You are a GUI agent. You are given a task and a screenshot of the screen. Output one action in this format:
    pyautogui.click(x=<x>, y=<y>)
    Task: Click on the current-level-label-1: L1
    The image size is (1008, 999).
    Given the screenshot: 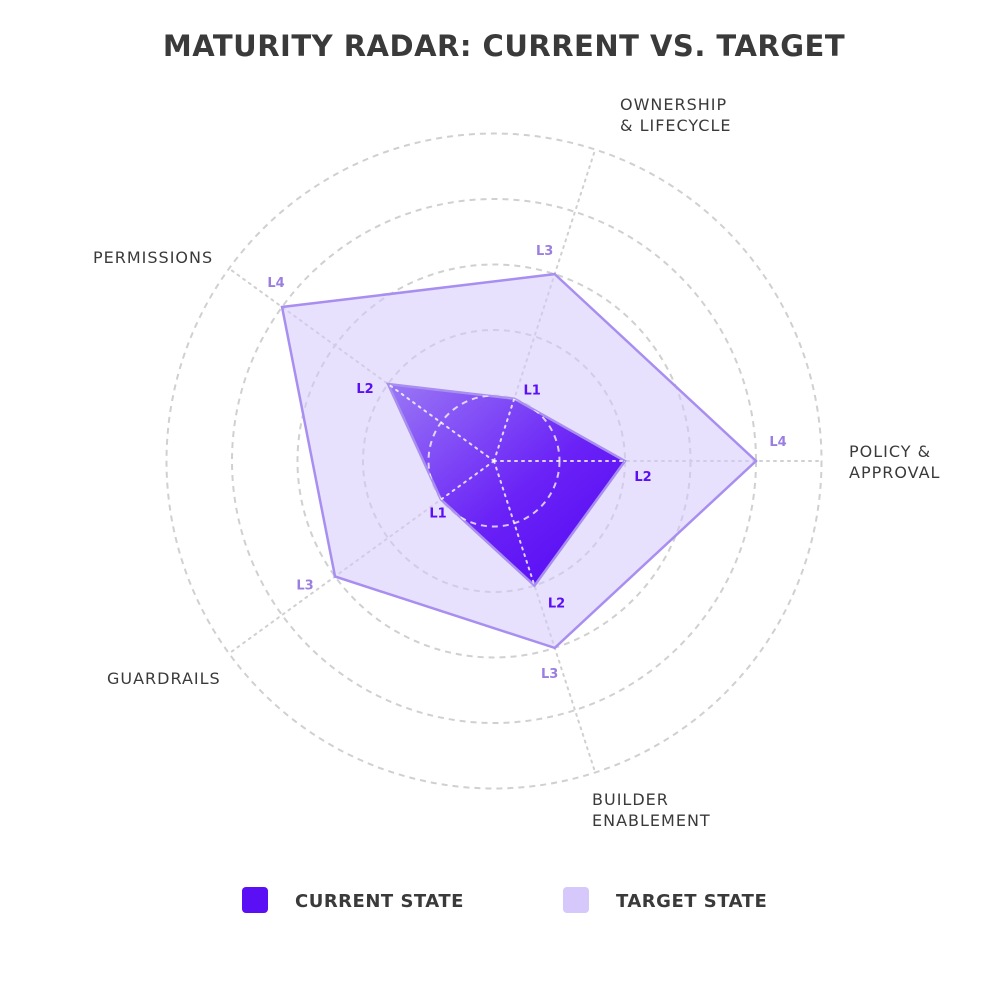 What is the action you would take?
    pyautogui.click(x=532, y=391)
    